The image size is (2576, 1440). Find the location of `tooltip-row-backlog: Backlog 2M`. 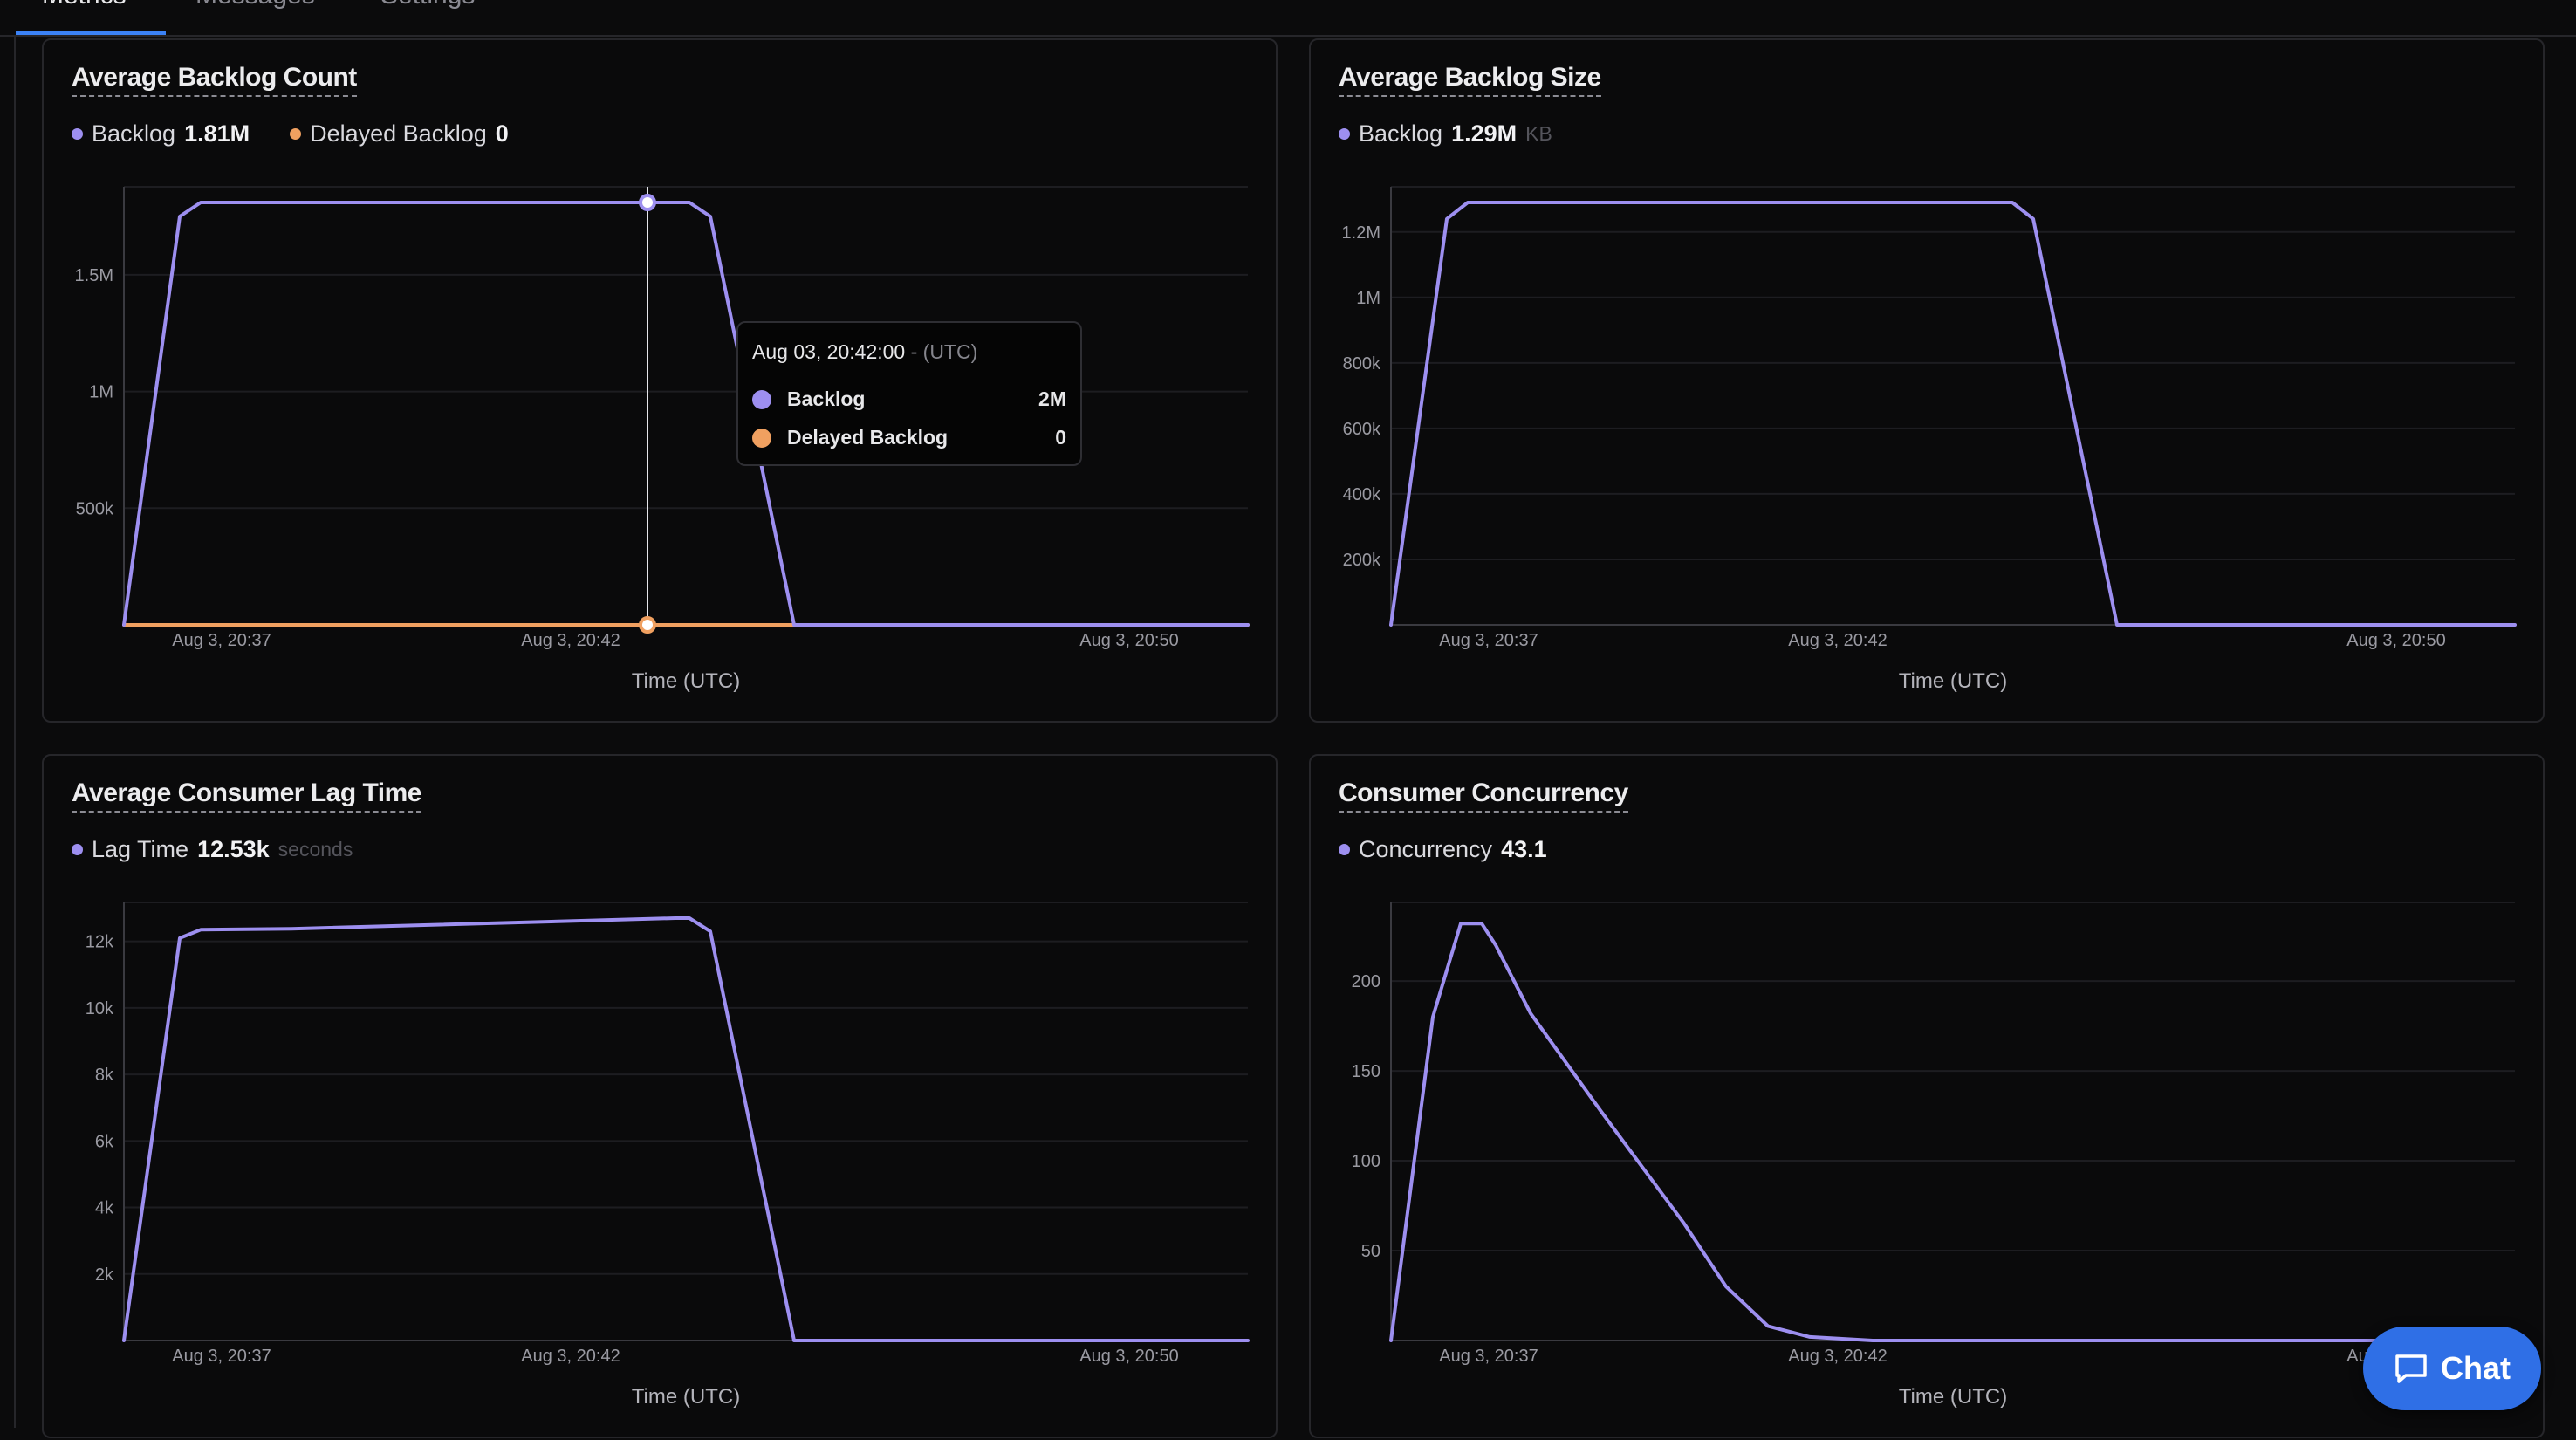

tooltip-row-backlog: Backlog 2M is located at coordinates (909, 399).